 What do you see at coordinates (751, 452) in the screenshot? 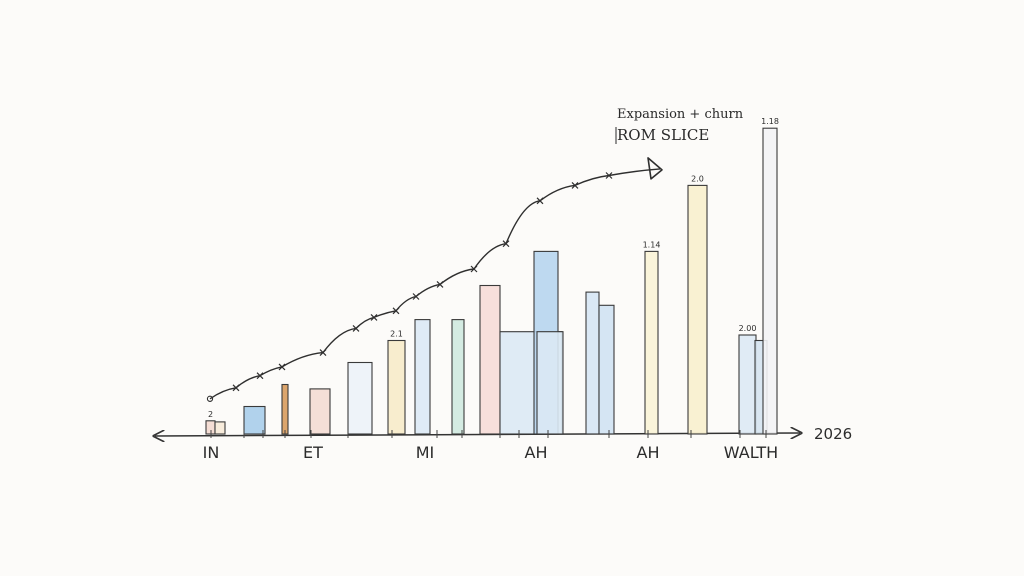
I see `category-label-walth: WALTH` at bounding box center [751, 452].